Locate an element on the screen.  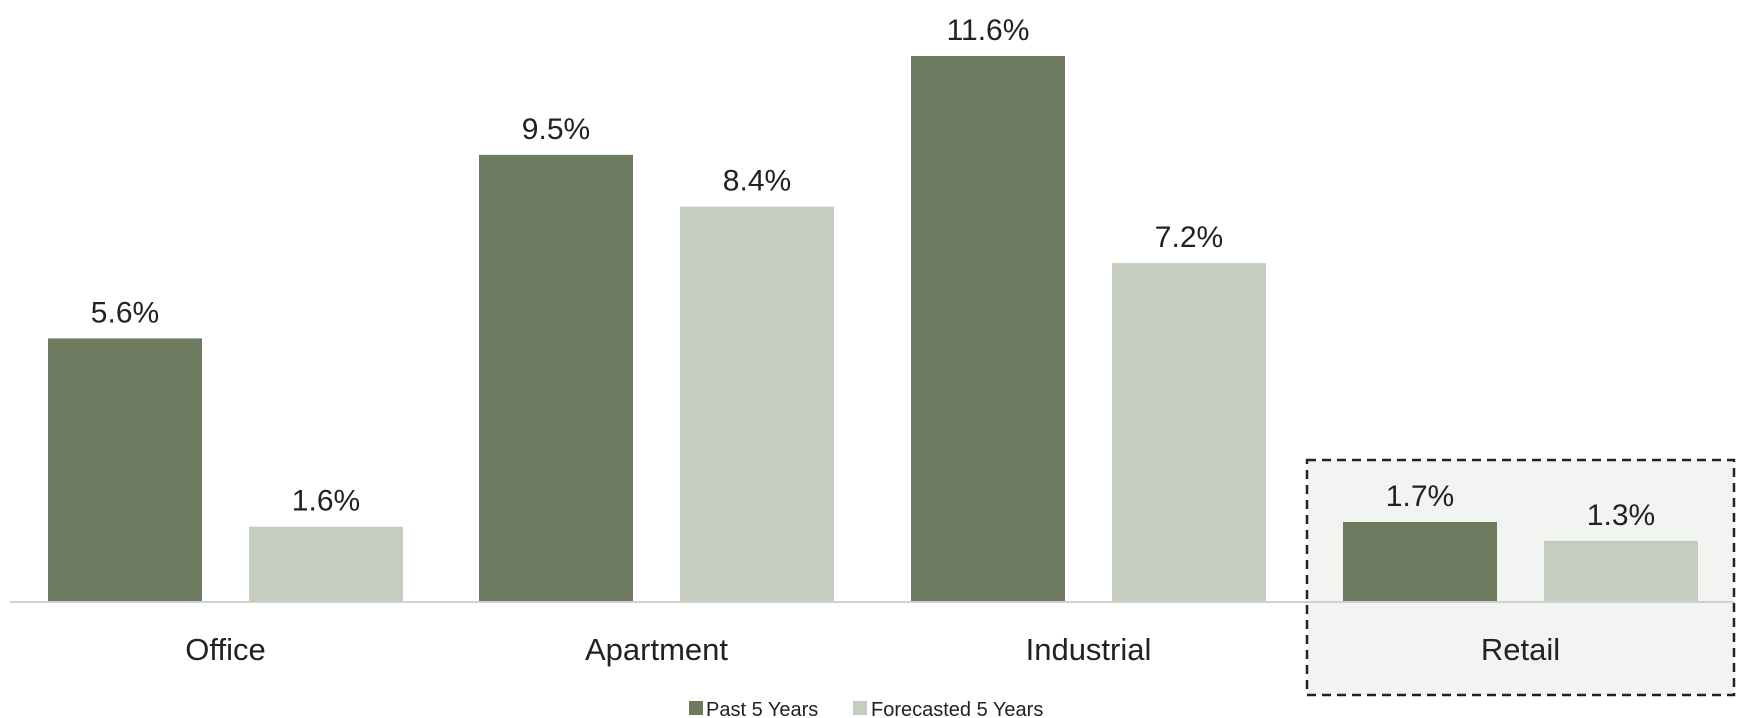
value-label-office-past-5-years: 5.6% is located at coordinates (125, 312).